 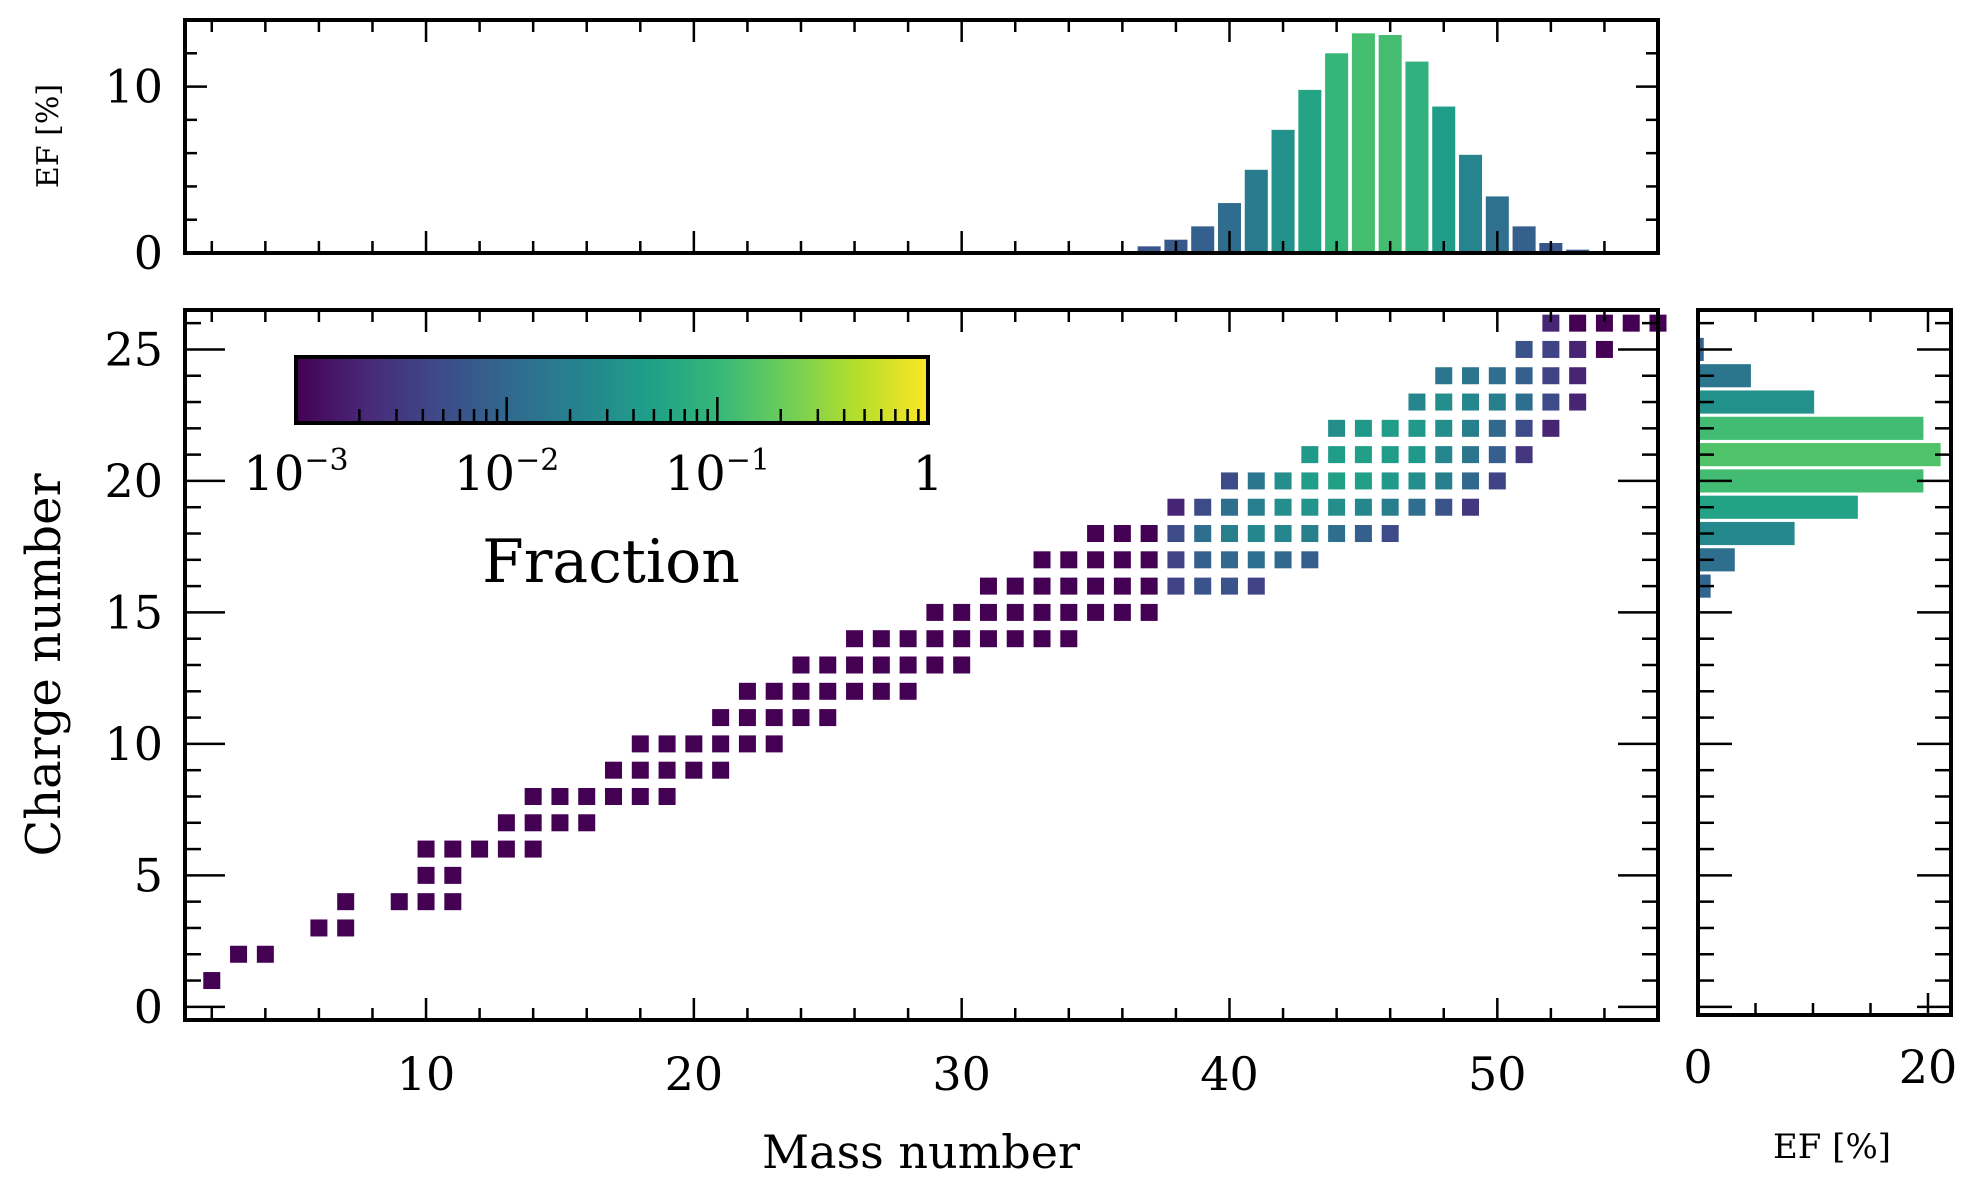 I want to click on right-ticks: 0 20, so click(x=1820, y=702).